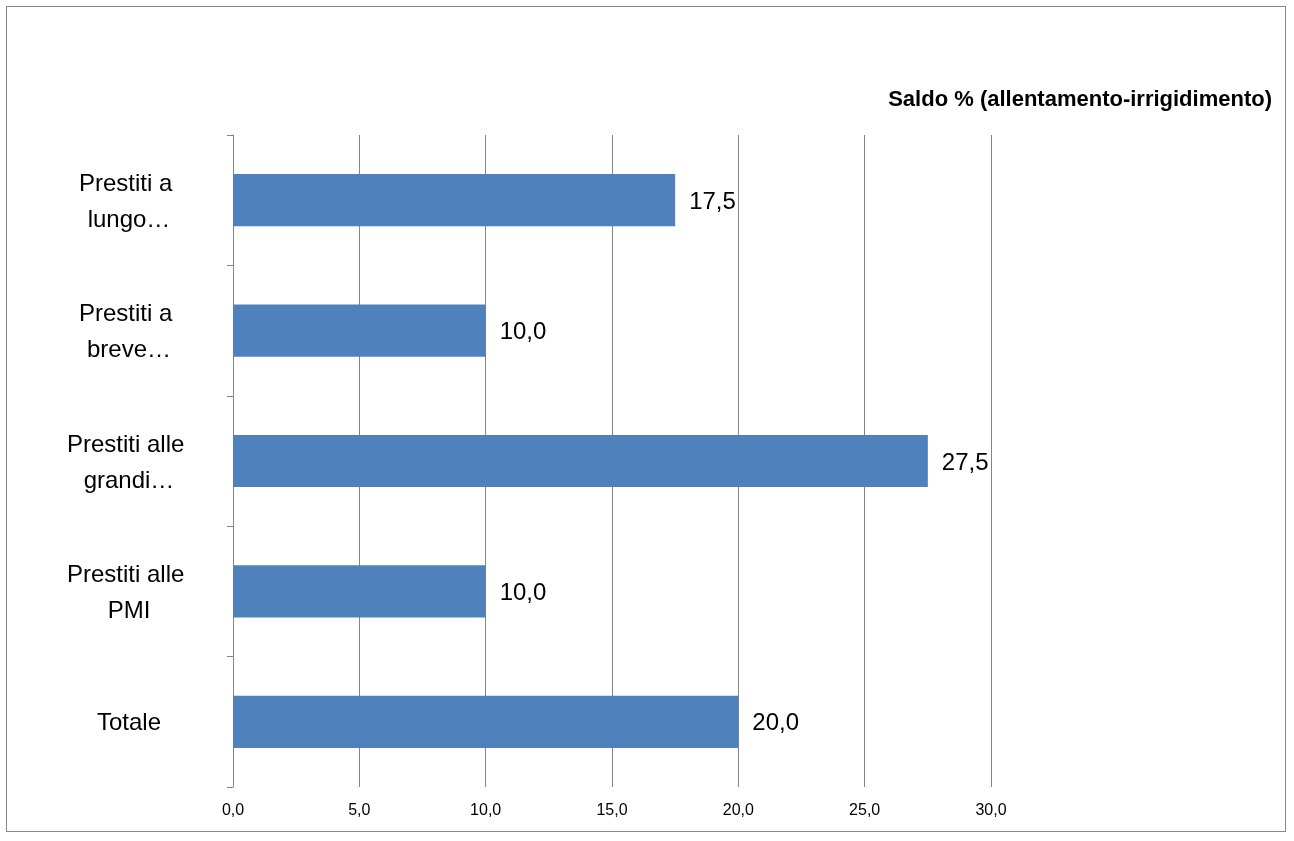 This screenshot has width=1294, height=841. I want to click on text: Saldo % (allentamento-irrigidimento), so click(1080, 98).